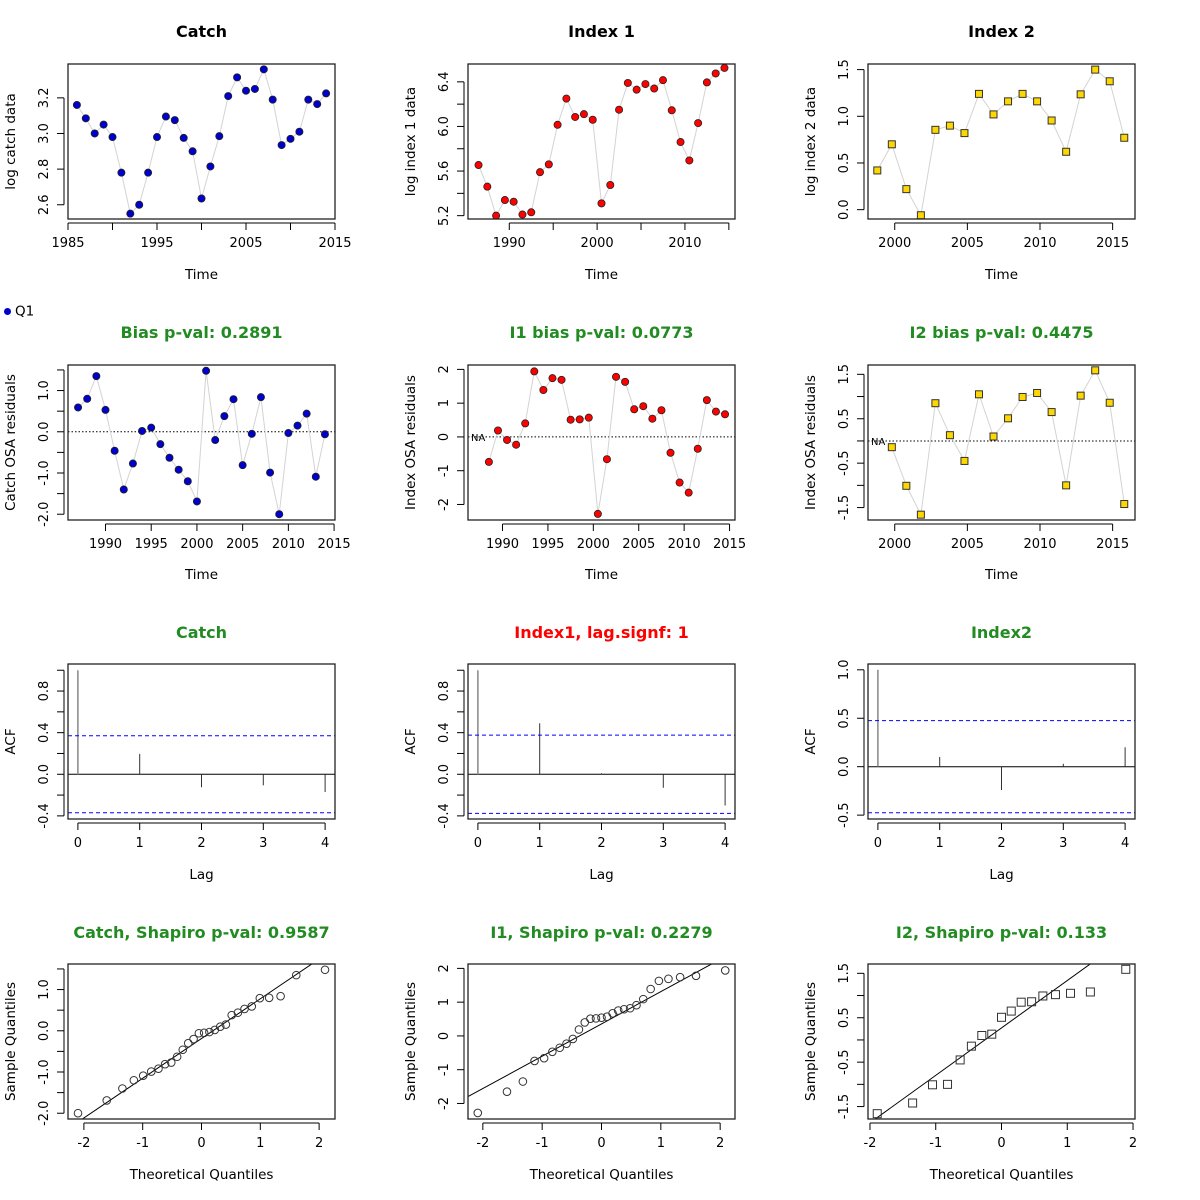  What do you see at coordinates (601, 275) in the screenshot?
I see `index1-data-xlabel: Time` at bounding box center [601, 275].